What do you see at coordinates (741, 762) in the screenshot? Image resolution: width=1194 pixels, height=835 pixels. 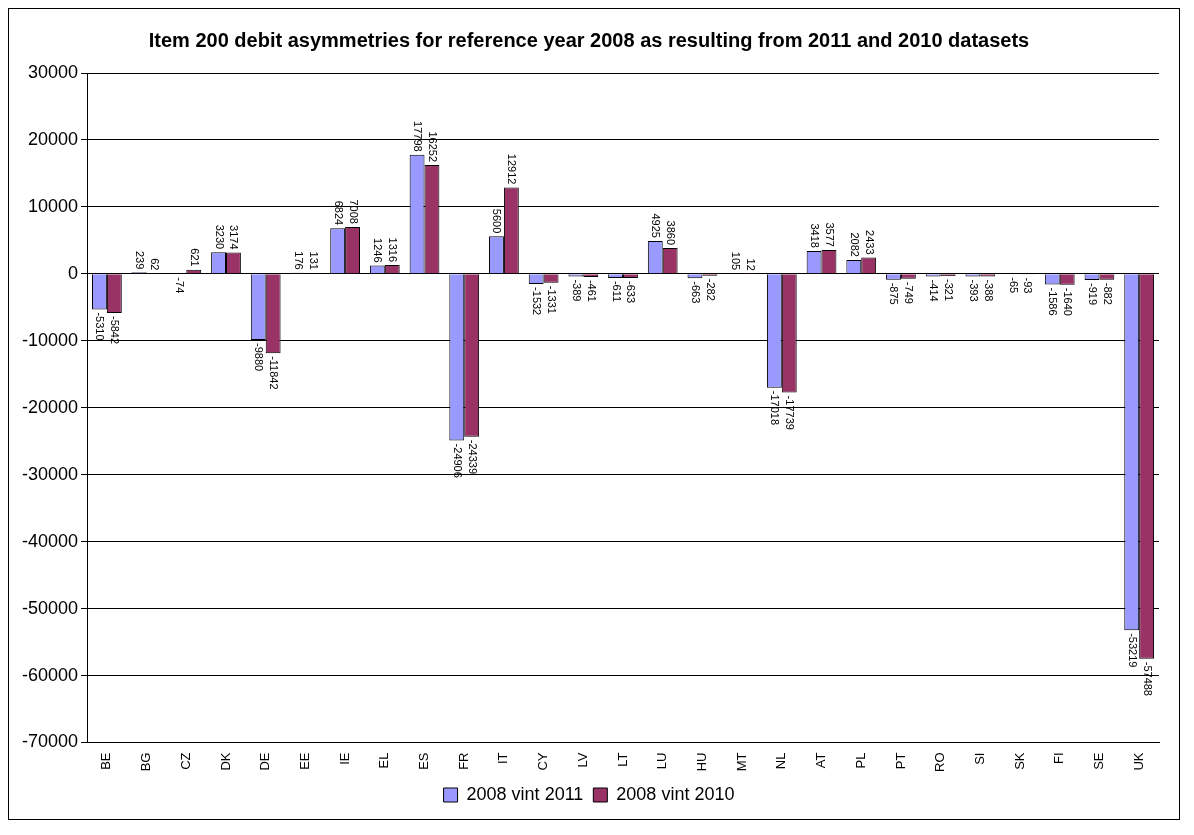 I see `x-tick-label: MT` at bounding box center [741, 762].